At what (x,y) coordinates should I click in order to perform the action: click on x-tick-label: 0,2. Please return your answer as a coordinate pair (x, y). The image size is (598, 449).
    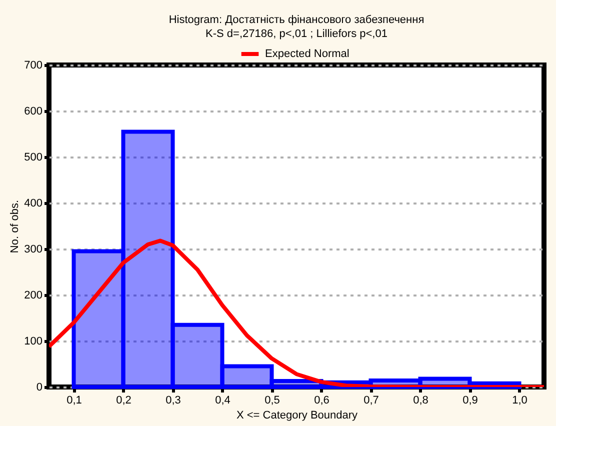
    Looking at the image, I should click on (124, 400).